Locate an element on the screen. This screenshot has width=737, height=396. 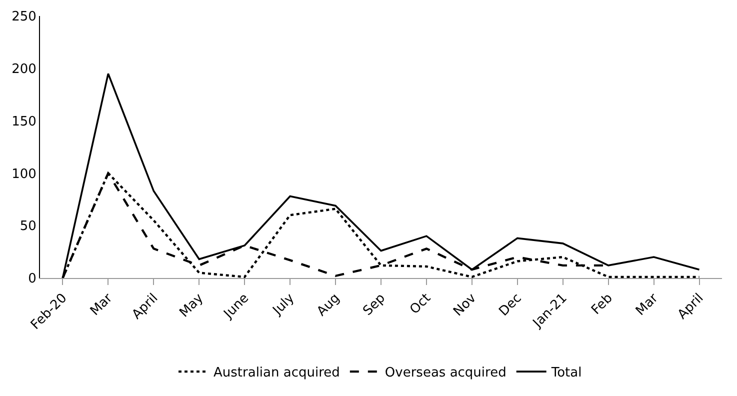
y-tick-label: 50 is located at coordinates (28, 226).